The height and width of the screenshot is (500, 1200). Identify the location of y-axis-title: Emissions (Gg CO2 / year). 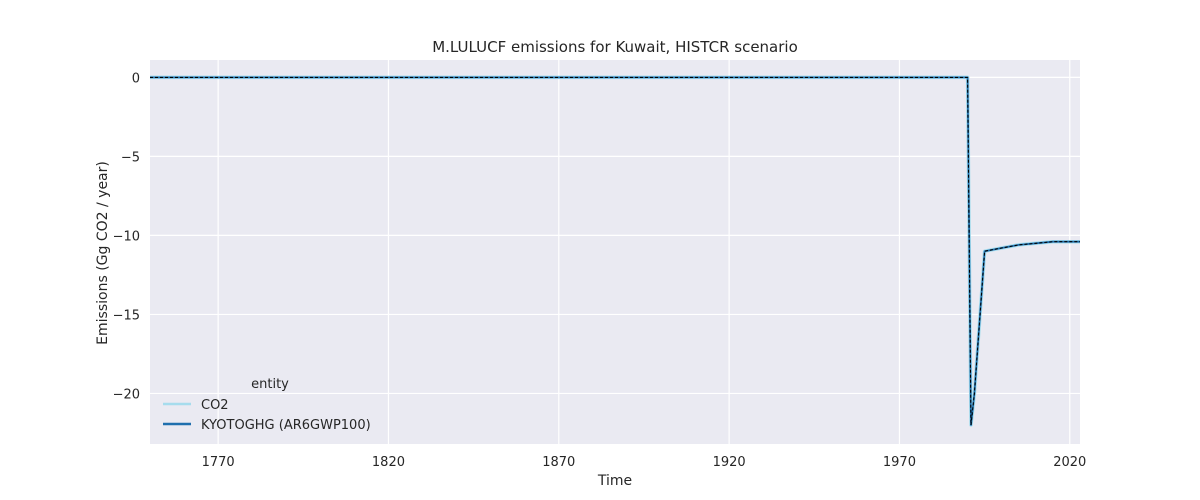
(103, 253).